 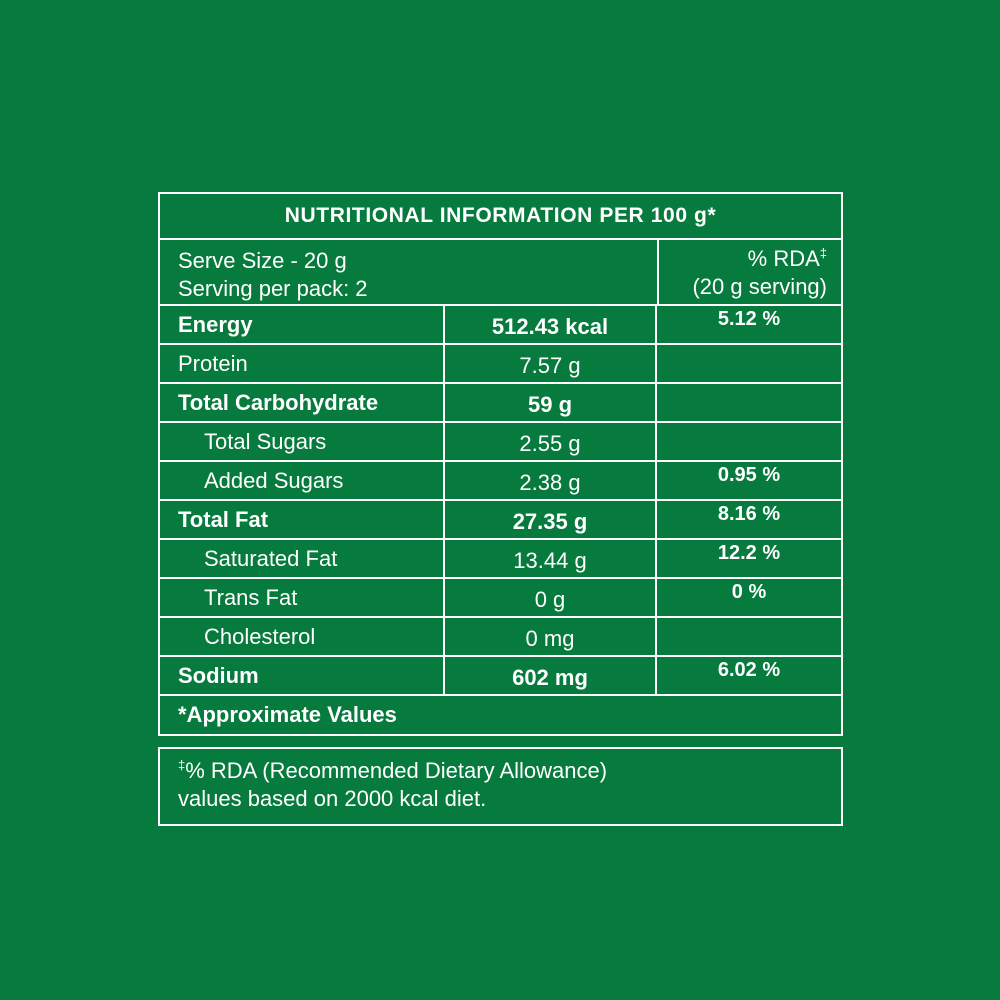 I want to click on table-row-total-sugars: Total Sugars 2.55 g, so click(x=500, y=440).